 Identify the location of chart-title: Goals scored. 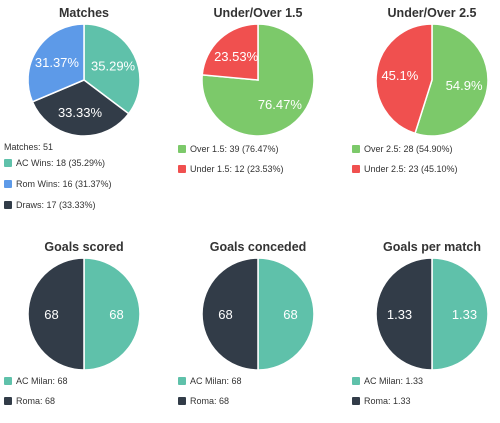
(84, 247).